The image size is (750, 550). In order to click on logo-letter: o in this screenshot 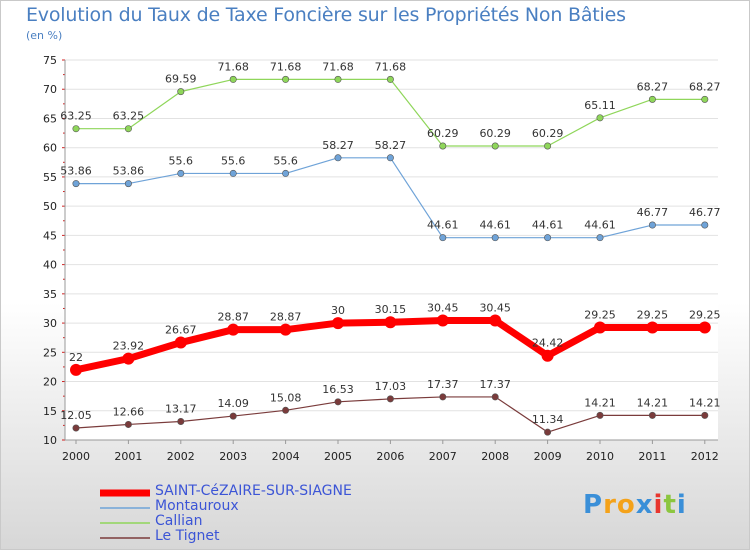, I will do `click(626, 505)`.